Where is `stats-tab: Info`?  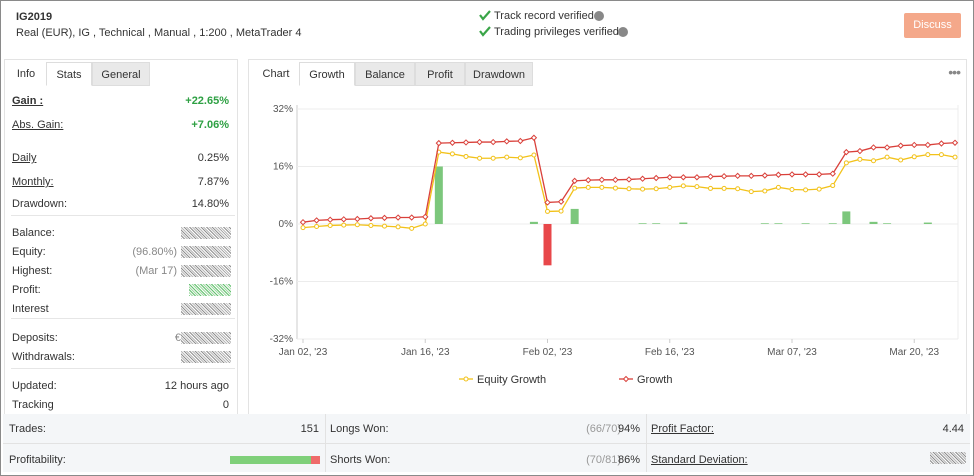 stats-tab: Info is located at coordinates (26, 74).